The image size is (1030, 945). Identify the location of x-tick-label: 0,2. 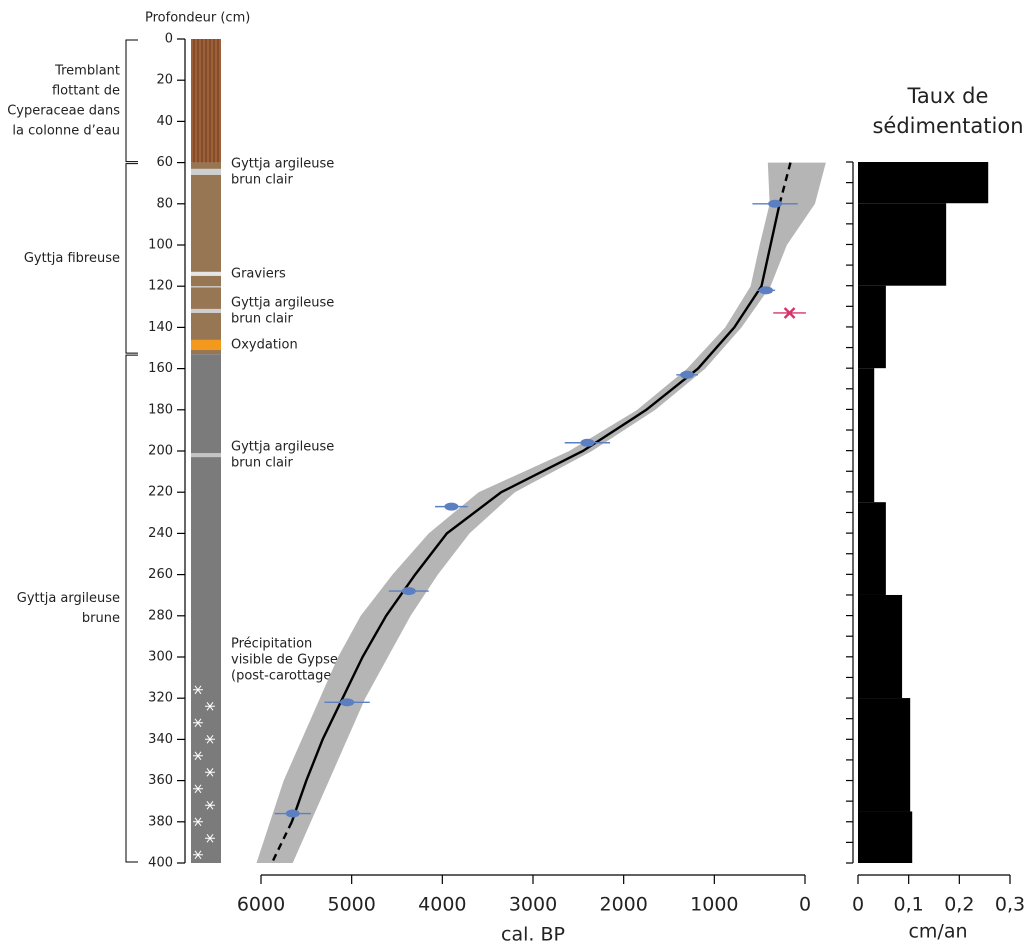
(959, 905).